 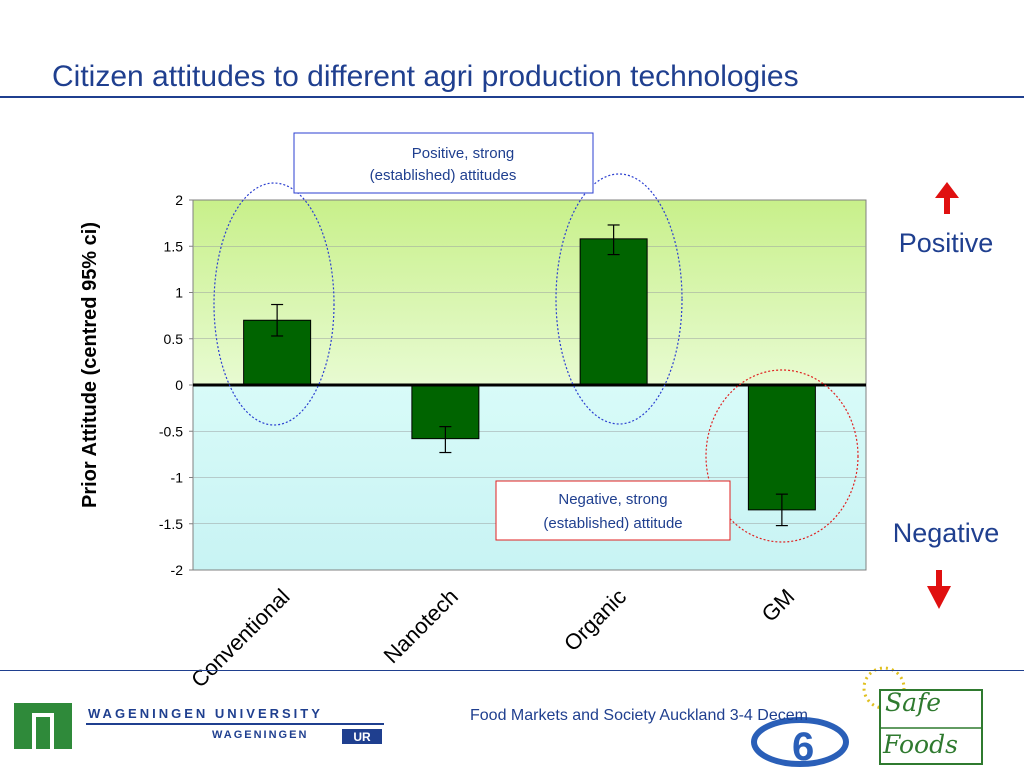 I want to click on y-tick-label: -1, so click(x=177, y=478).